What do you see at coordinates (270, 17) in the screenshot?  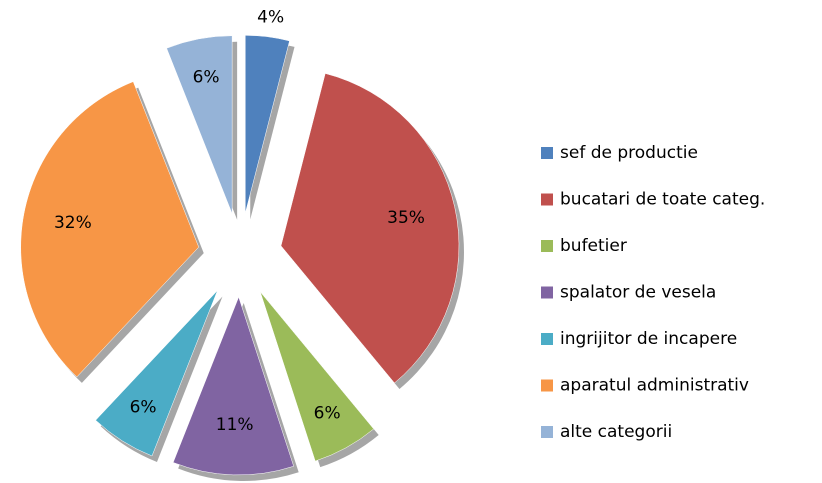 I see `data-label: 4%` at bounding box center [270, 17].